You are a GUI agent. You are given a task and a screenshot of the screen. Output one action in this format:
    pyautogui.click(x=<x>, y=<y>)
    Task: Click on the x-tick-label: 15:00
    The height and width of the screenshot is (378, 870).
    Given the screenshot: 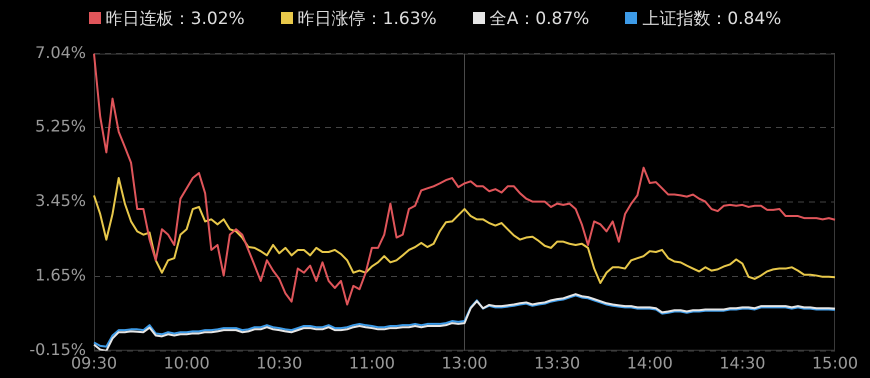 What is the action you would take?
    pyautogui.click(x=835, y=363)
    